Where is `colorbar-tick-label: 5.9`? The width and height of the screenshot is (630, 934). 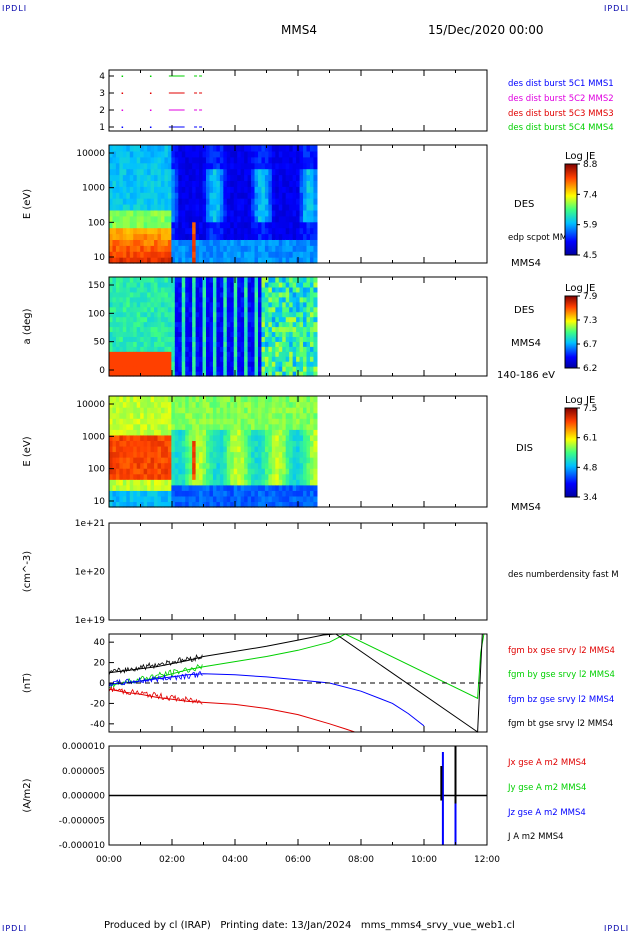
colorbar-tick-label: 5.9 is located at coordinates (590, 226).